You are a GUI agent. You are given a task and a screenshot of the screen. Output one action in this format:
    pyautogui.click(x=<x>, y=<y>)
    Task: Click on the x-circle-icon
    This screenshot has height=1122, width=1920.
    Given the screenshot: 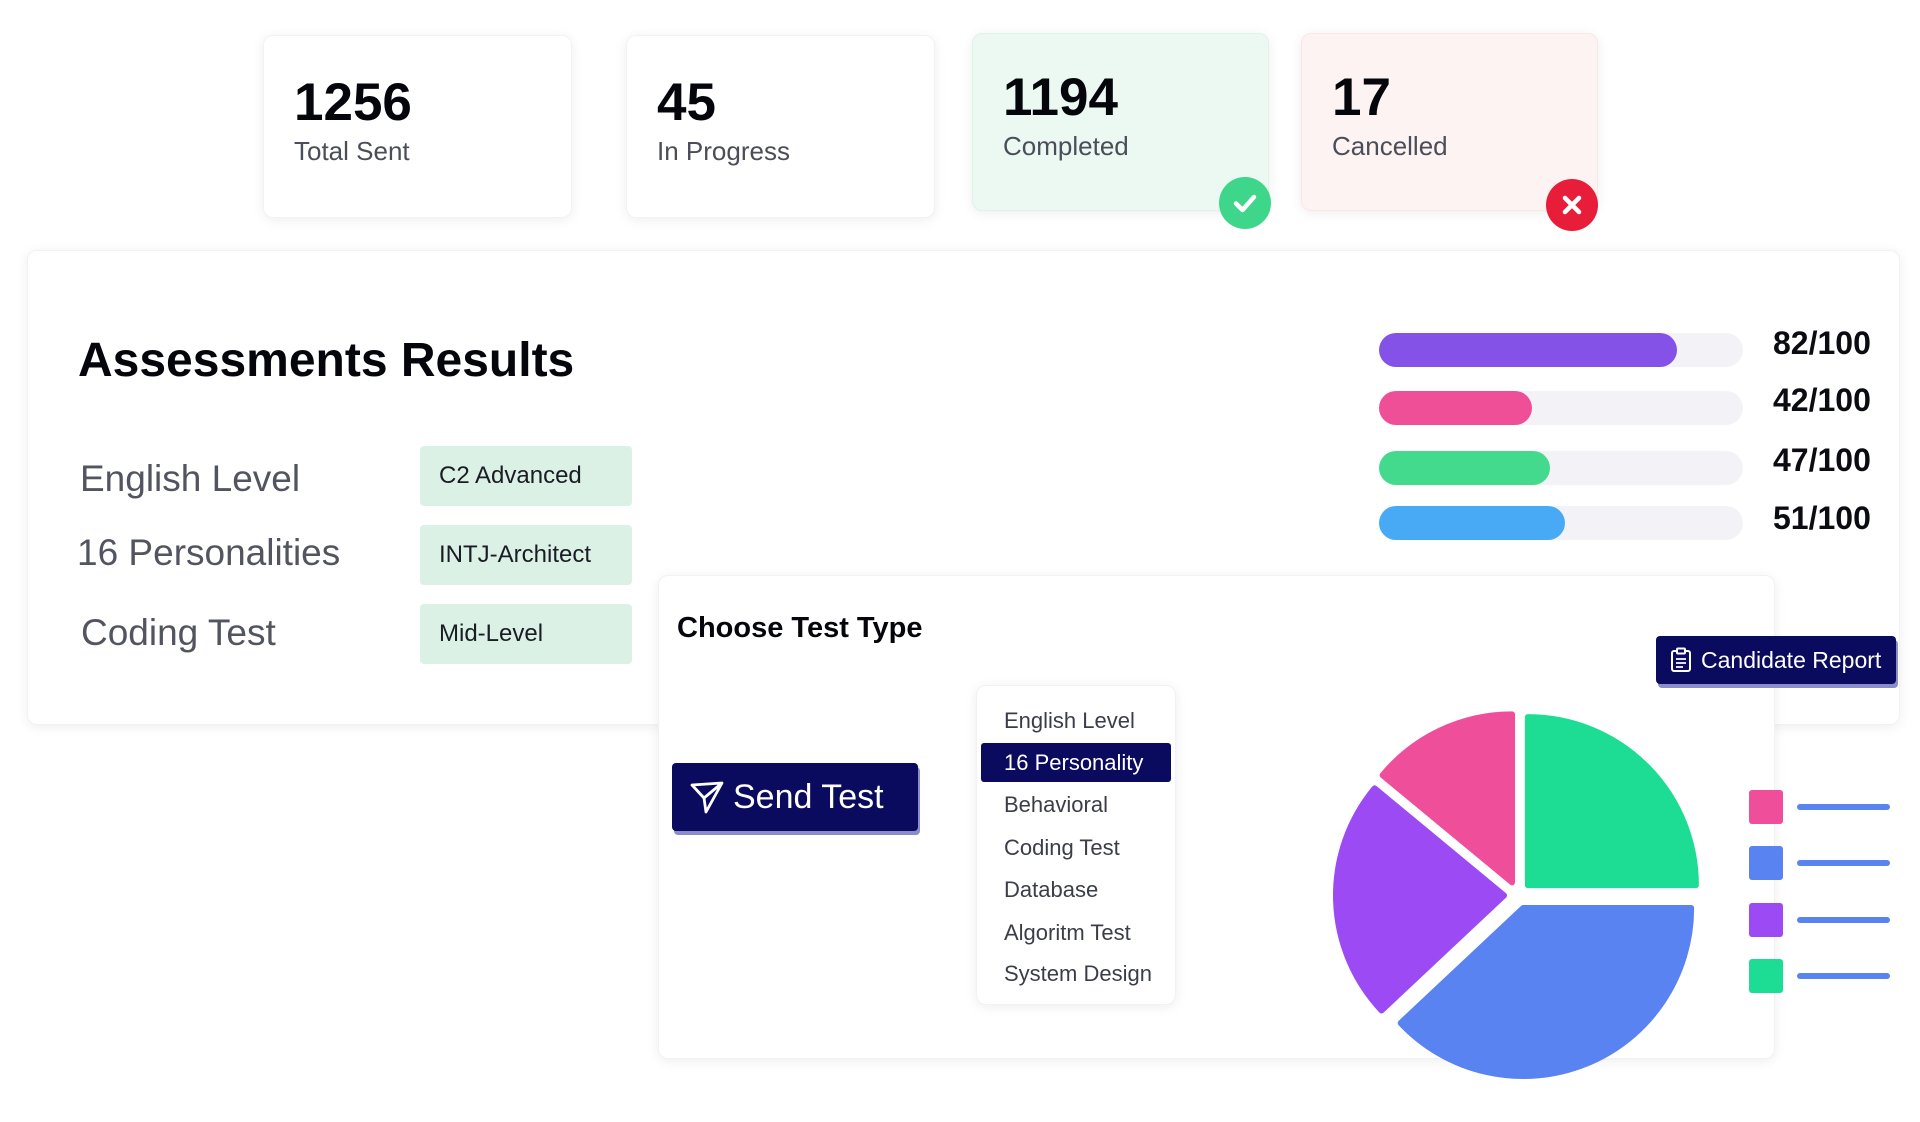 What is the action you would take?
    pyautogui.click(x=1572, y=205)
    